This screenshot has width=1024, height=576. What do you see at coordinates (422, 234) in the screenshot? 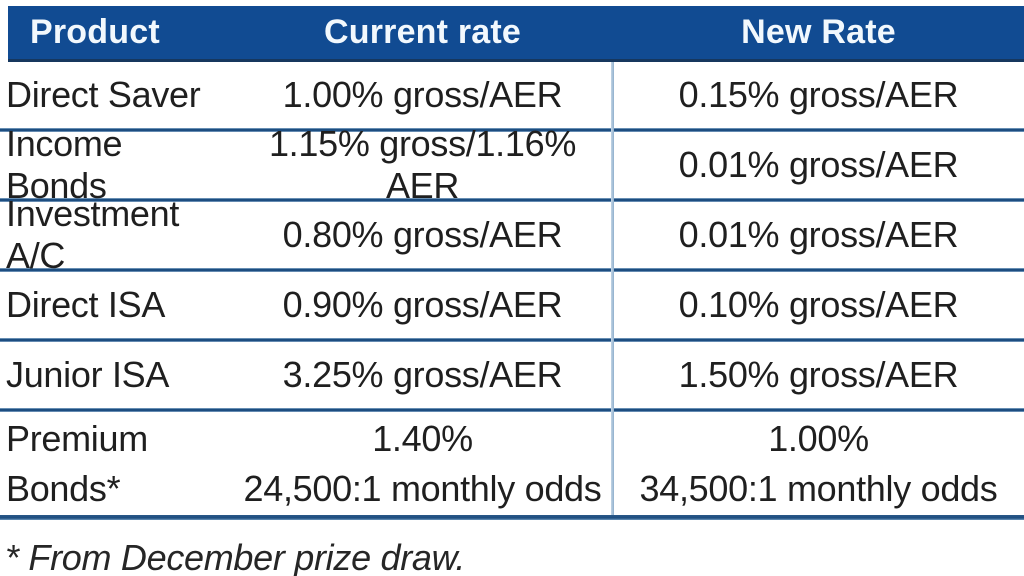
I see `cell-current-rate: 0.80% gross/AER` at bounding box center [422, 234].